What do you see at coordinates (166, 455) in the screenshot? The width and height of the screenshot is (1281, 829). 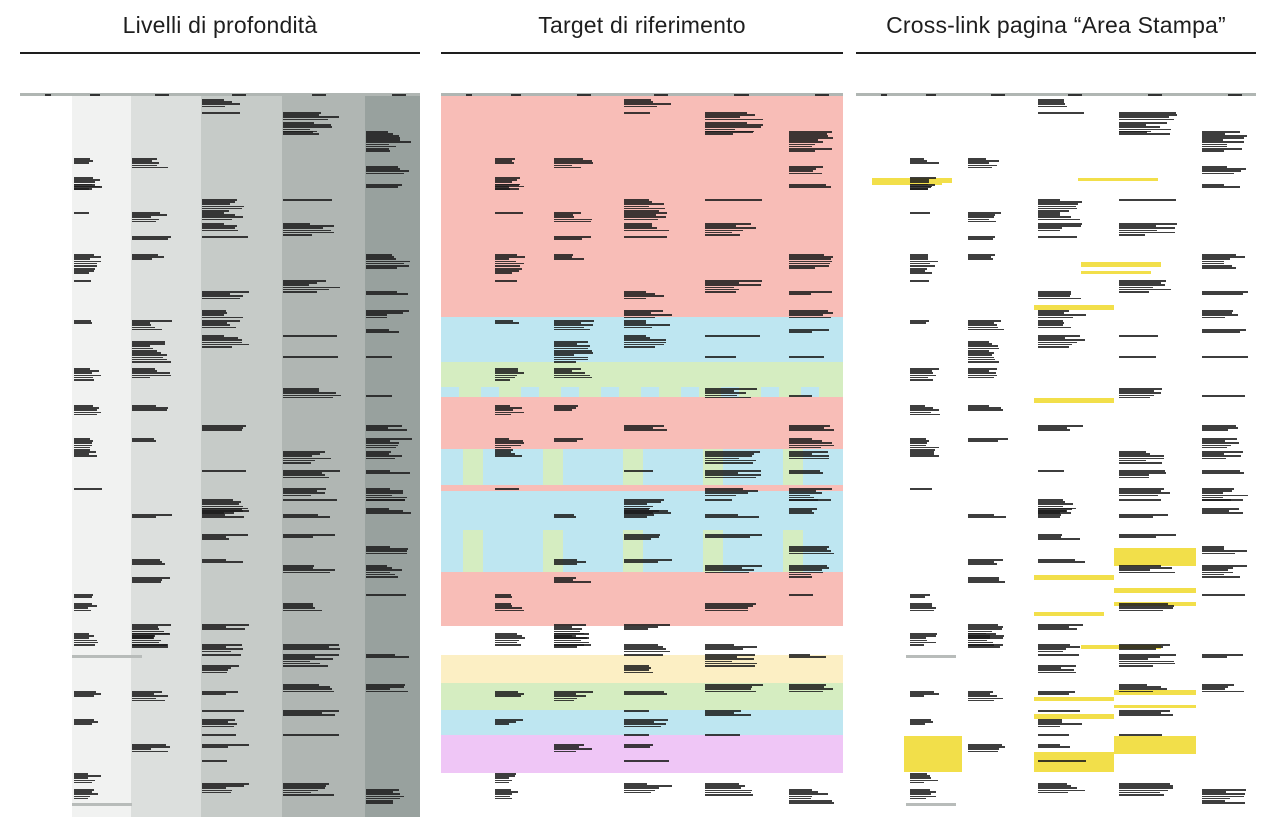 I see `depth-level-2-column` at bounding box center [166, 455].